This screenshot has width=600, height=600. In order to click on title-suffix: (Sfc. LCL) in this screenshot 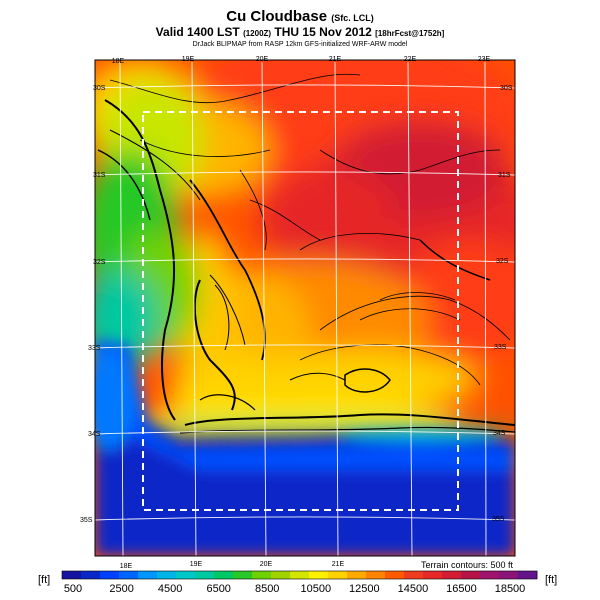, I will do `click(352, 18)`.